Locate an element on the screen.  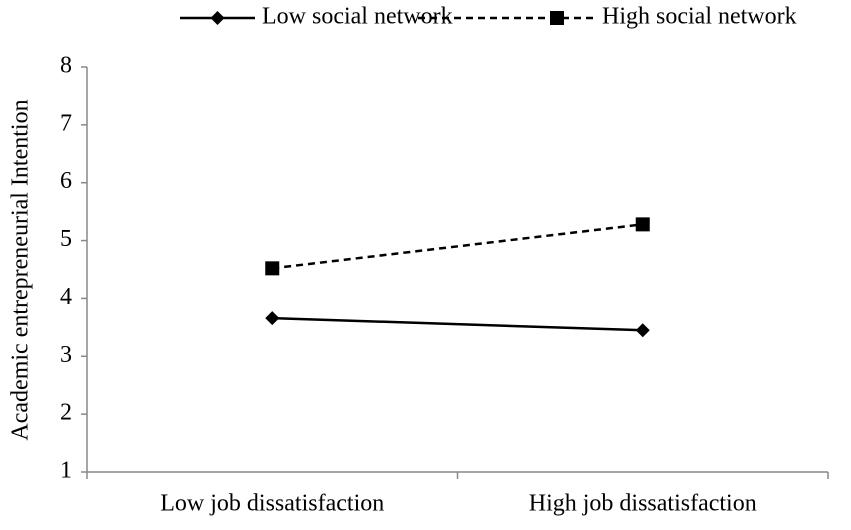
y-tick-label: 5 is located at coordinates (66, 239).